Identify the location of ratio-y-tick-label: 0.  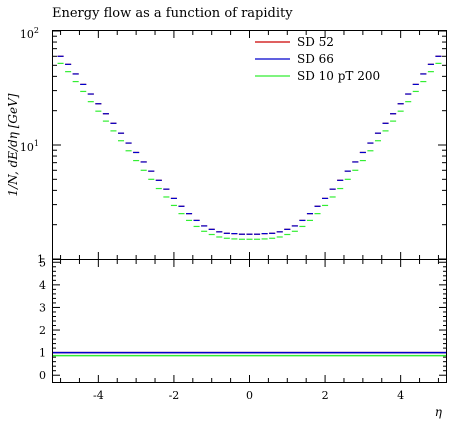
(42, 375).